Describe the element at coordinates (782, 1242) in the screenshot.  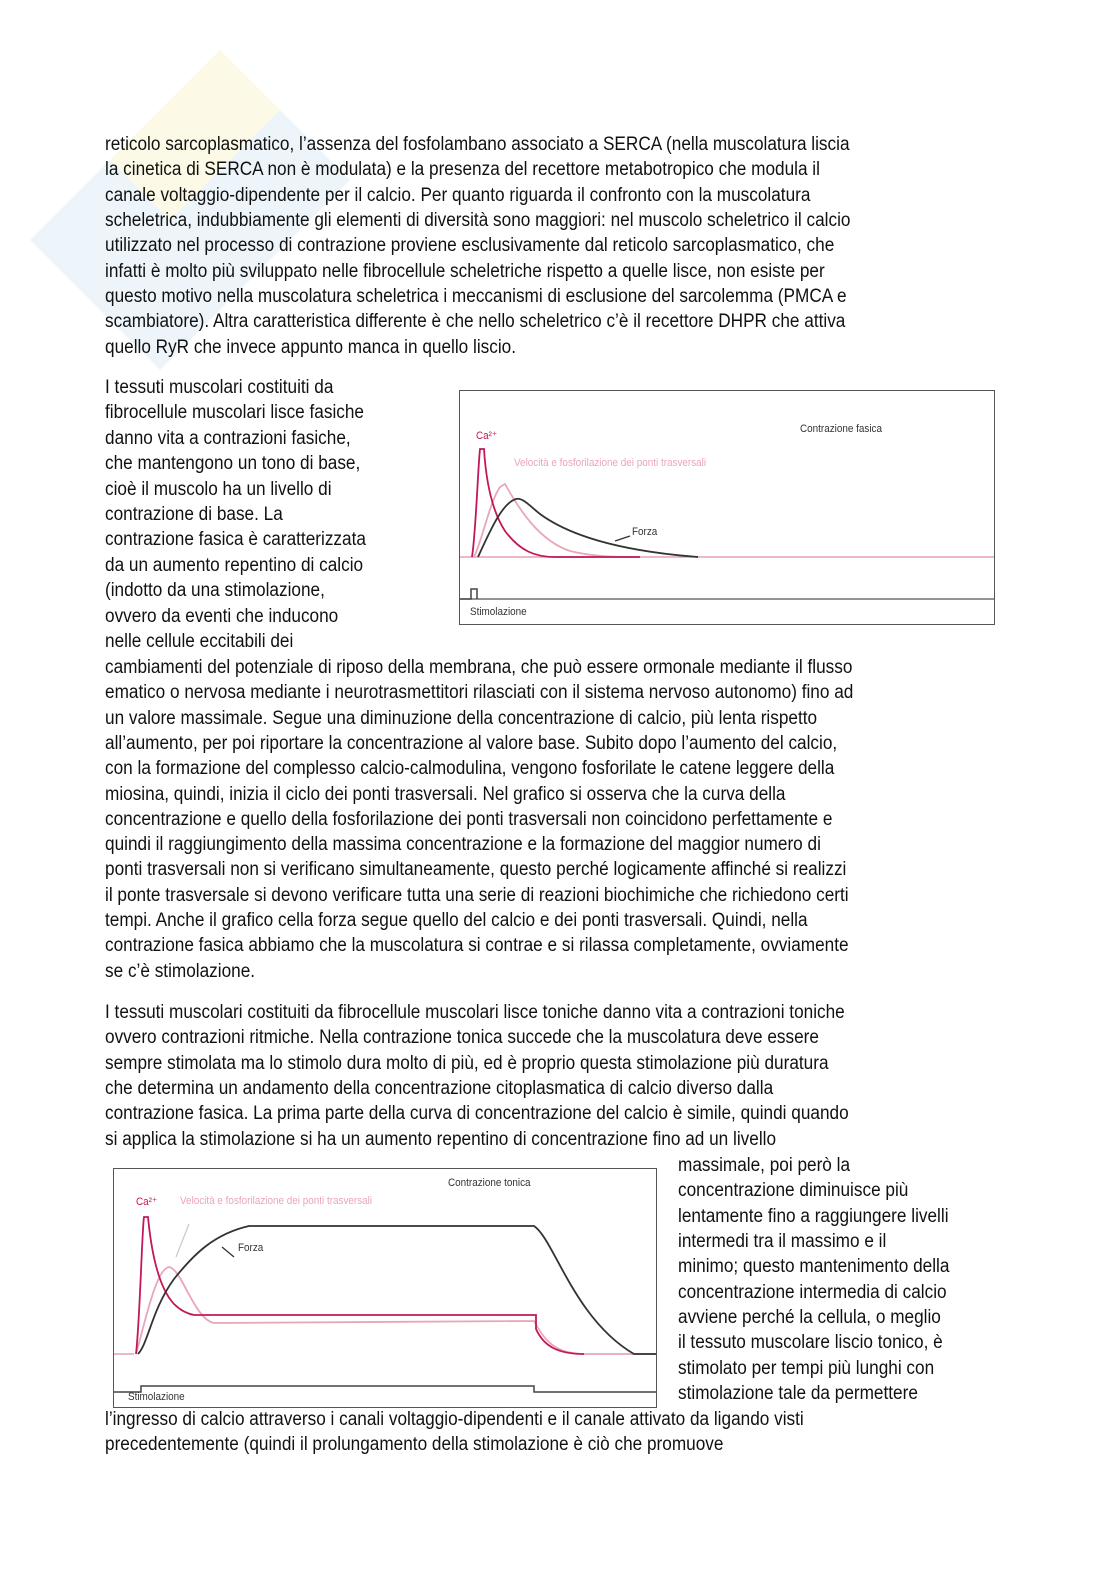
I see `text-line: intermedi tra il massimo e il` at that location.